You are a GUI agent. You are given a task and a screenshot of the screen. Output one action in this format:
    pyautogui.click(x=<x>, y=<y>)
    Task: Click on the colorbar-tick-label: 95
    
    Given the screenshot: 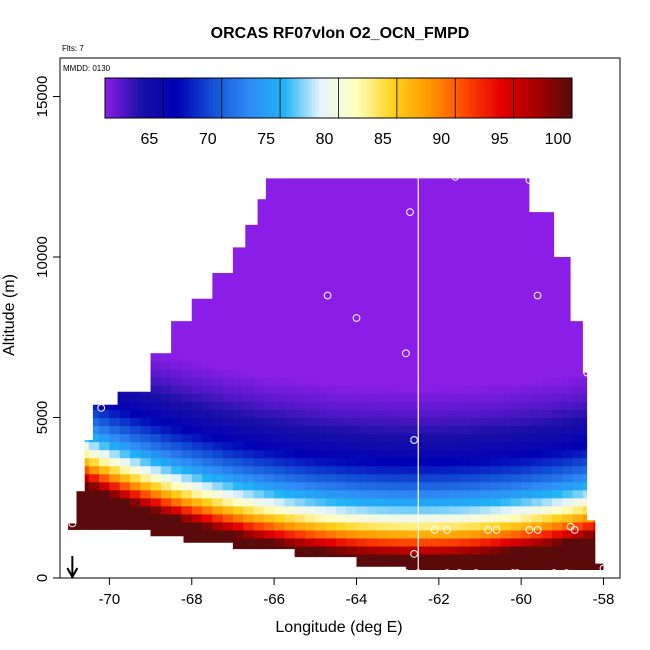 What is the action you would take?
    pyautogui.click(x=500, y=139)
    